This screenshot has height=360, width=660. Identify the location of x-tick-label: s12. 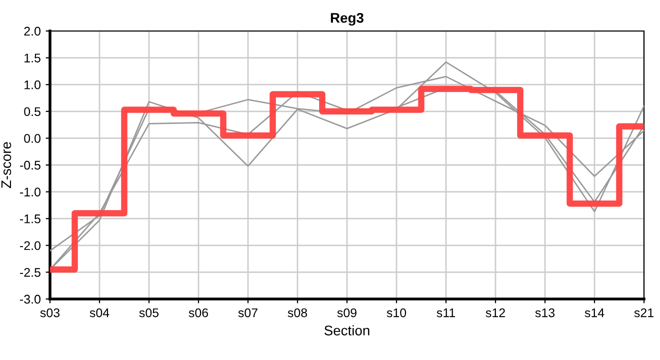
(495, 313).